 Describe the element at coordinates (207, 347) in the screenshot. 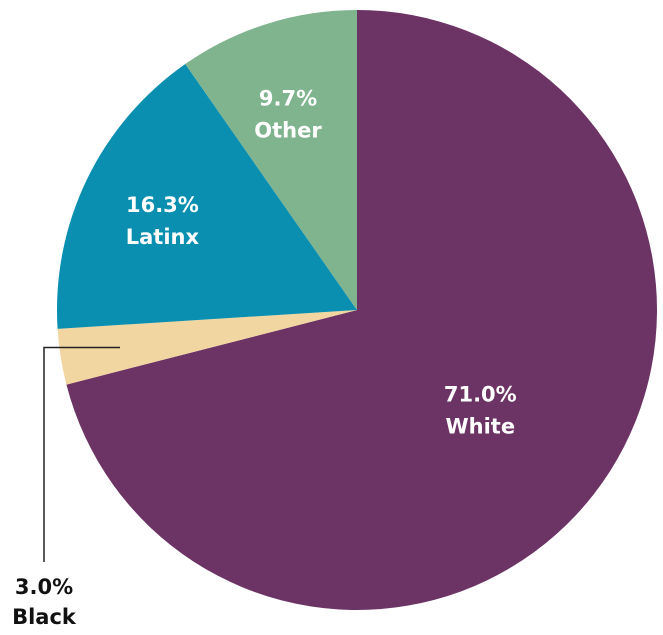

I see `pie-slice-black` at that location.